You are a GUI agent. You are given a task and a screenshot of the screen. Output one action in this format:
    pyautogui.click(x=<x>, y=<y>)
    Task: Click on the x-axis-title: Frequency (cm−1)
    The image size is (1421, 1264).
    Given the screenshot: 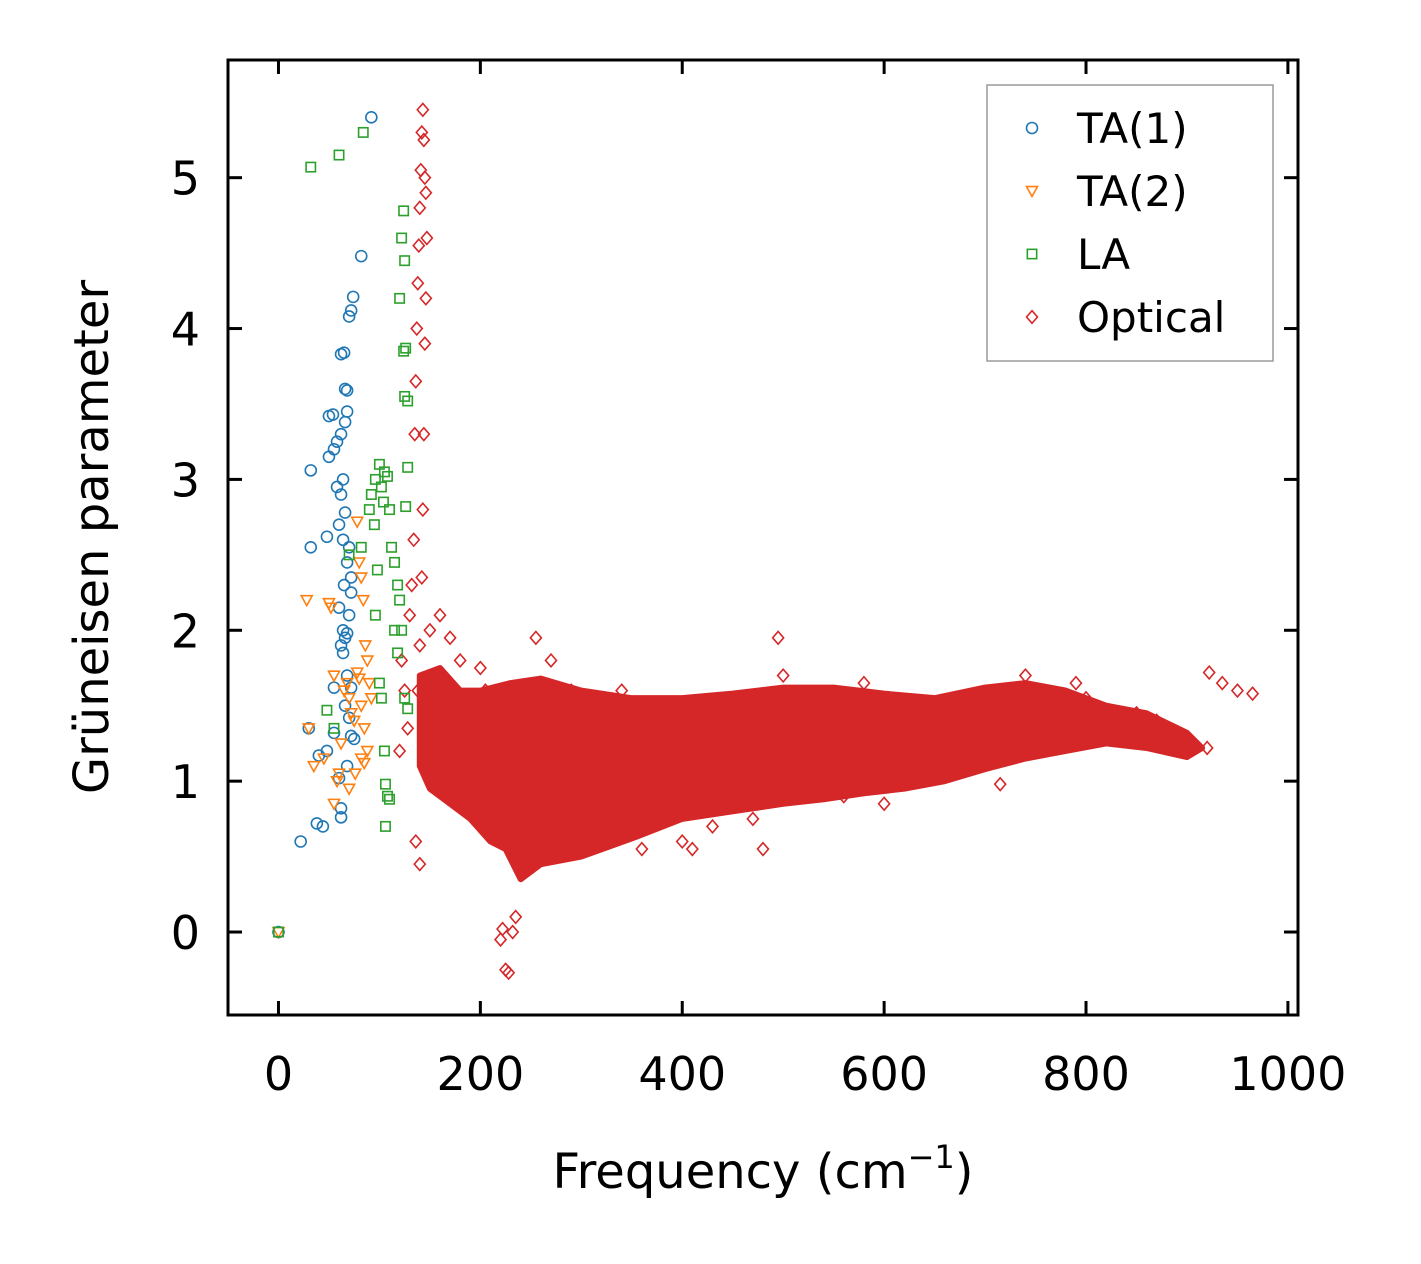 What is the action you would take?
    pyautogui.click(x=762, y=1169)
    